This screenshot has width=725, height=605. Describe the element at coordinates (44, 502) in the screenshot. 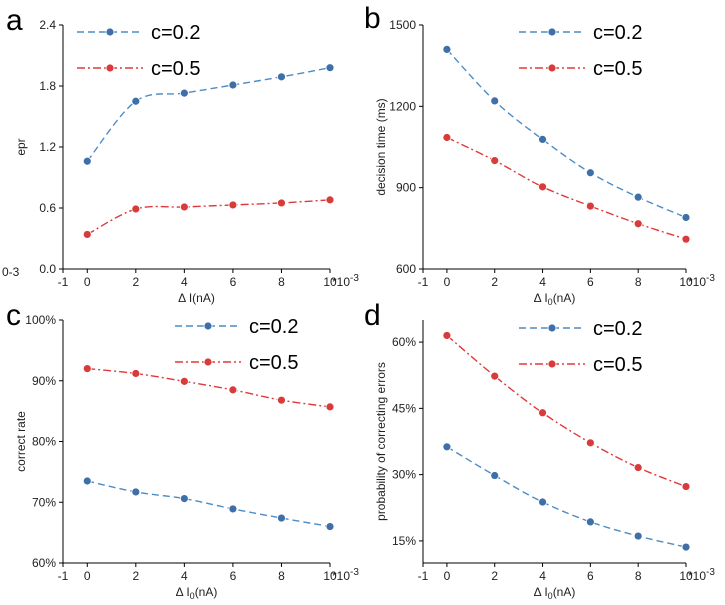

I see `y-tick-label: 70%` at that location.